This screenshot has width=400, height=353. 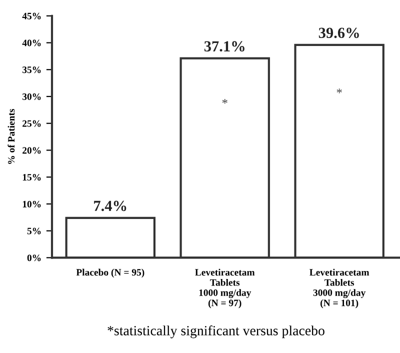 I want to click on y-tick-label: 0%, so click(x=34, y=258).